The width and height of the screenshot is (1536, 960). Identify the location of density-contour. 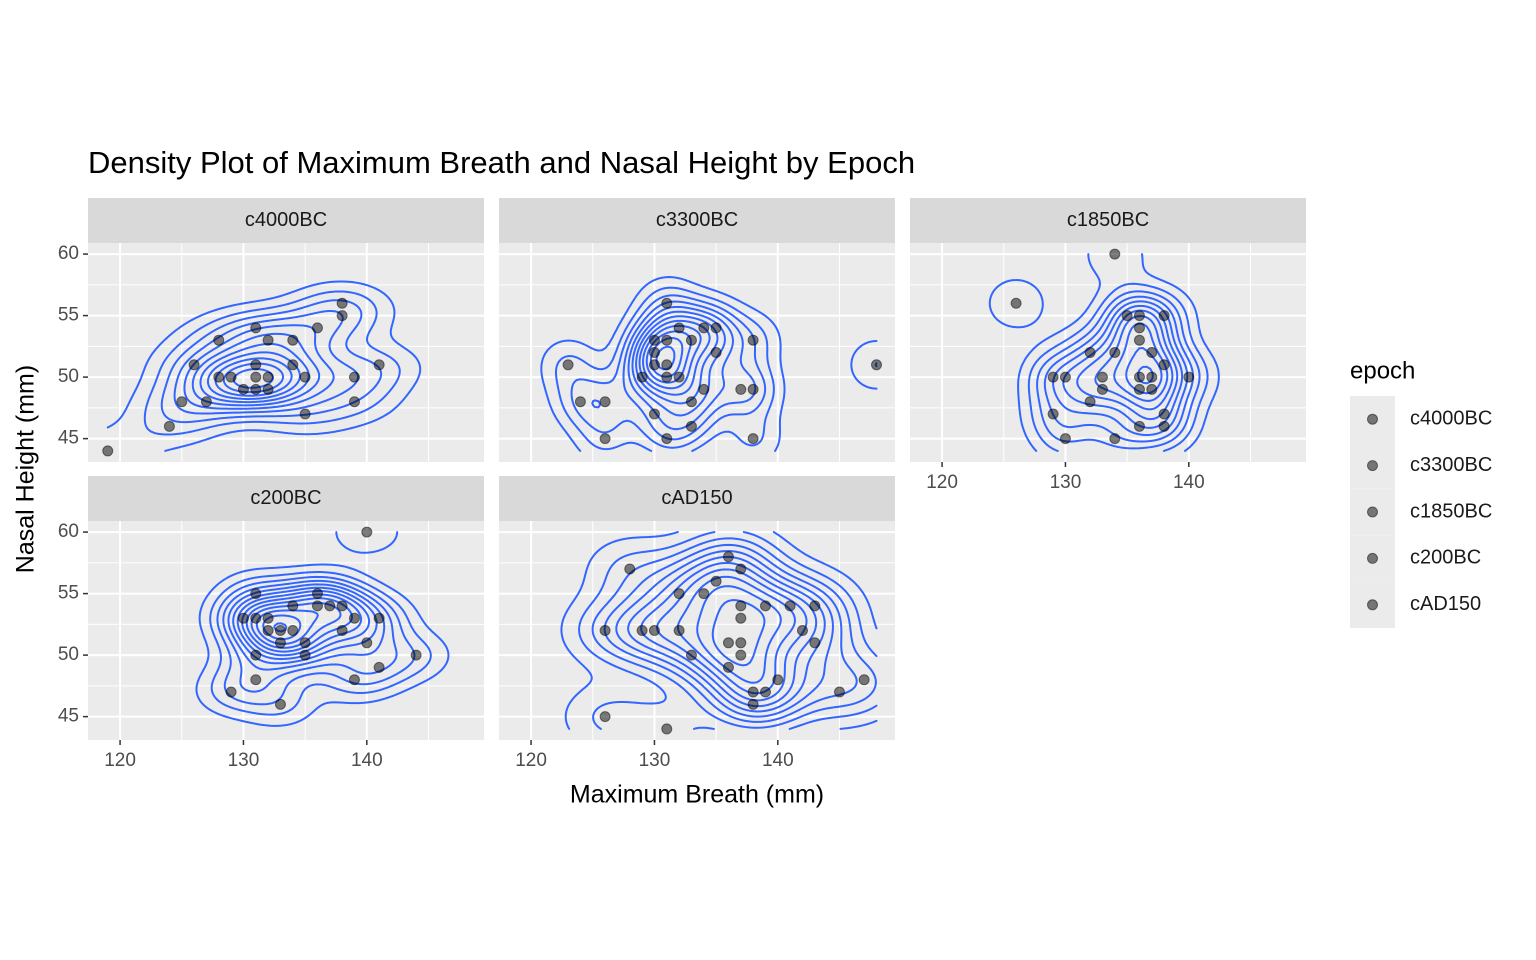
(709, 364).